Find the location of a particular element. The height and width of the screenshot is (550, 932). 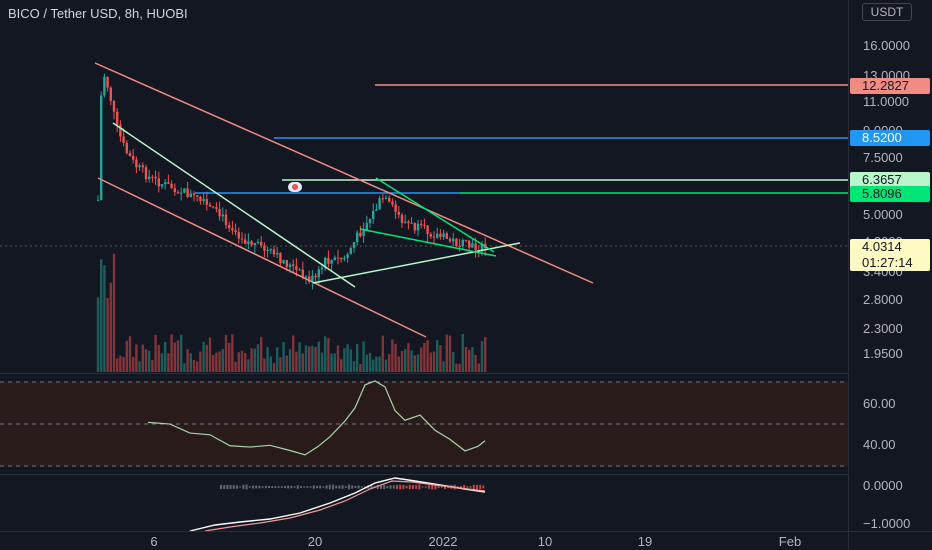

rsi-axis: 60.00 40.00 is located at coordinates (890, 423).